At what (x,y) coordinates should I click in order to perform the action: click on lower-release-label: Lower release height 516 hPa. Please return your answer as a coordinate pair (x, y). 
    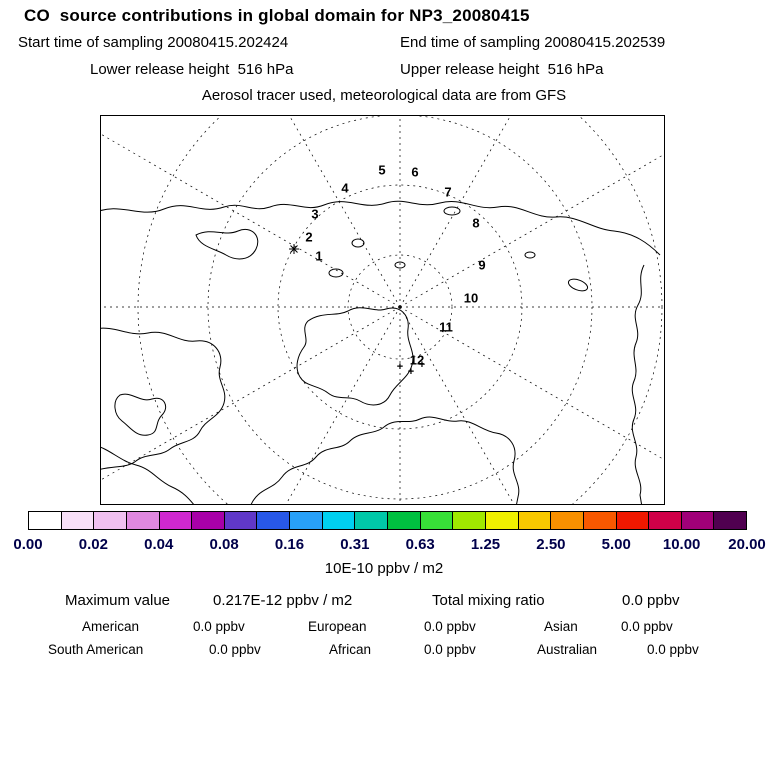
    Looking at the image, I should click on (192, 69).